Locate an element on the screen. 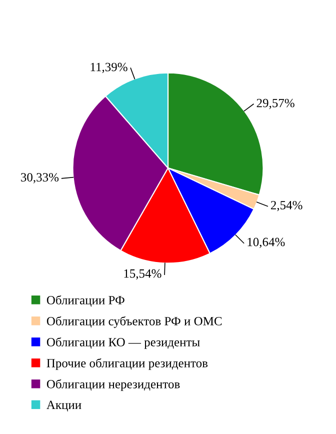 This screenshot has height=434, width=336. data-label: 29,57% is located at coordinates (275, 104).